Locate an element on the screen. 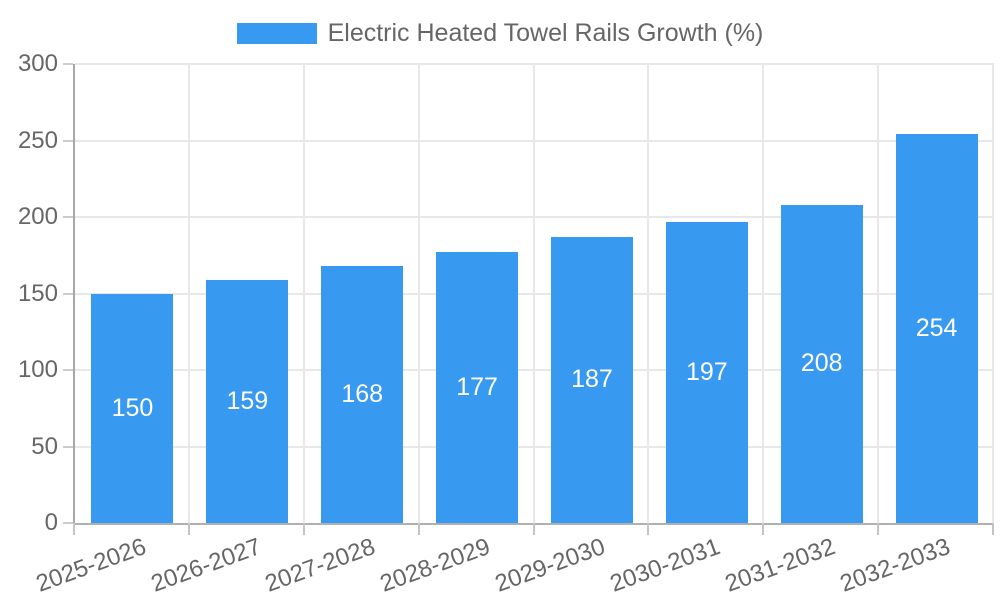 This screenshot has width=1000, height=600. x-tick-label: 2031-2032 is located at coordinates (780, 565).